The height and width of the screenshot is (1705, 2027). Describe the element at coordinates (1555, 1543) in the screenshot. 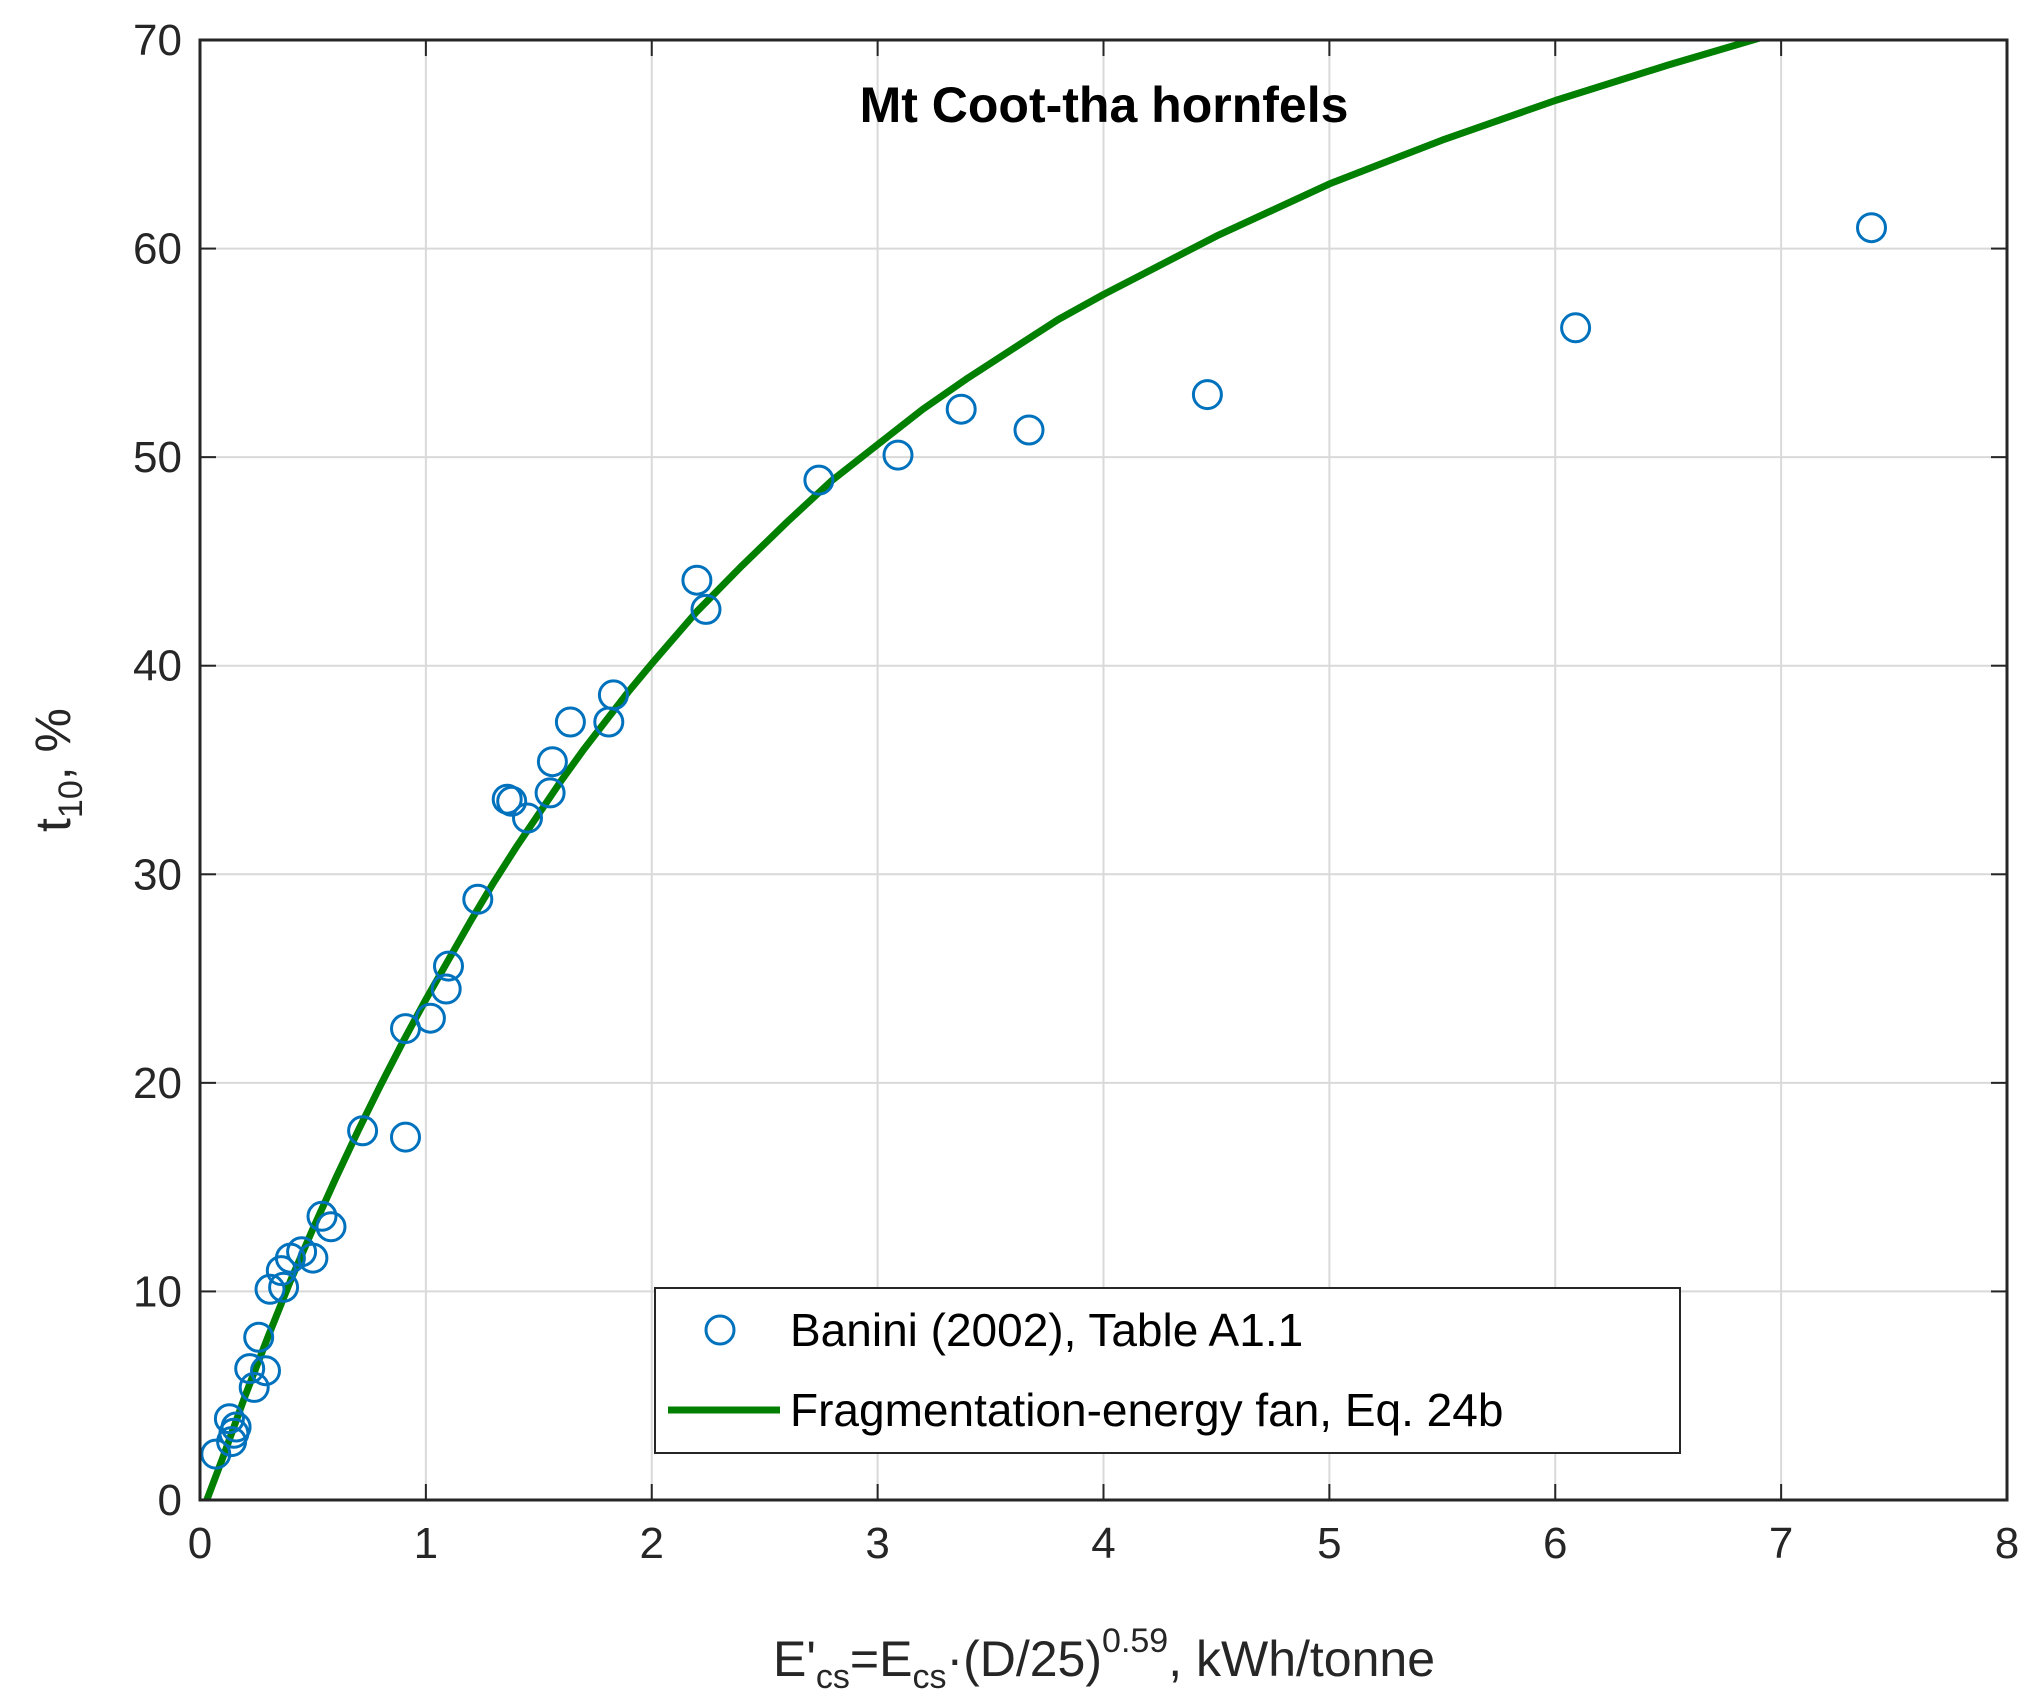

I see `x-tick-label: 6` at that location.